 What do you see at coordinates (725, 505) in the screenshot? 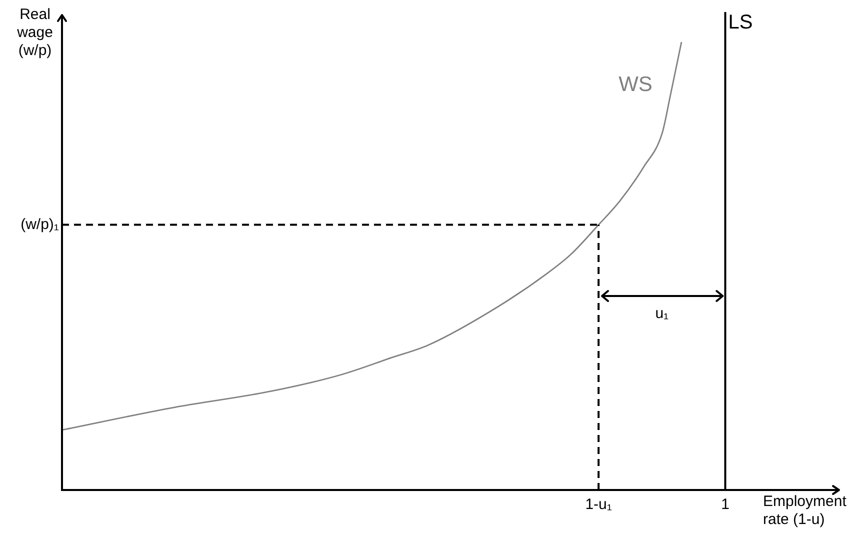
I see `x-tick-label: 1` at bounding box center [725, 505].